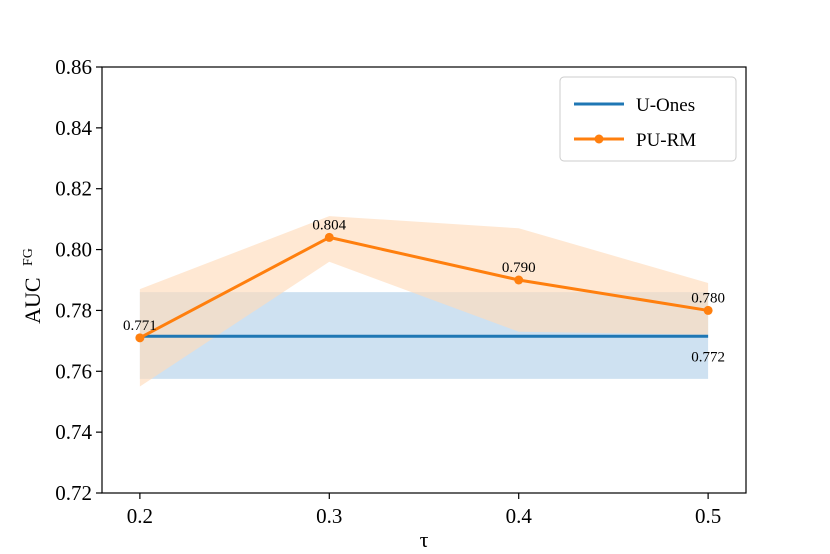 The width and height of the screenshot is (830, 554). Describe the element at coordinates (519, 268) in the screenshot. I see `data-label: 0.790` at that location.